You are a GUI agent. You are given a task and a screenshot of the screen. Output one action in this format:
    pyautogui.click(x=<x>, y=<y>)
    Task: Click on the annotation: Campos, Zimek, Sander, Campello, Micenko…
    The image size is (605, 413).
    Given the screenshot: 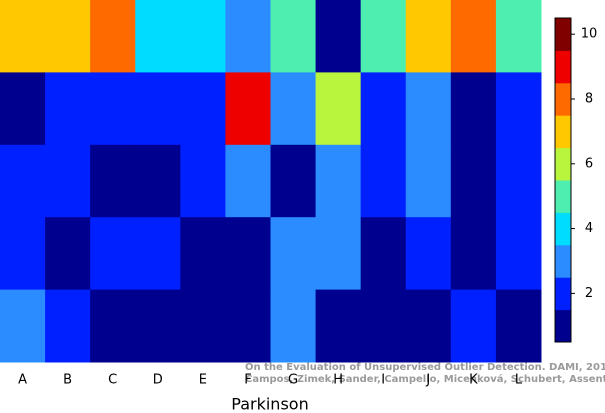 What is the action you would take?
    pyautogui.click(x=425, y=379)
    